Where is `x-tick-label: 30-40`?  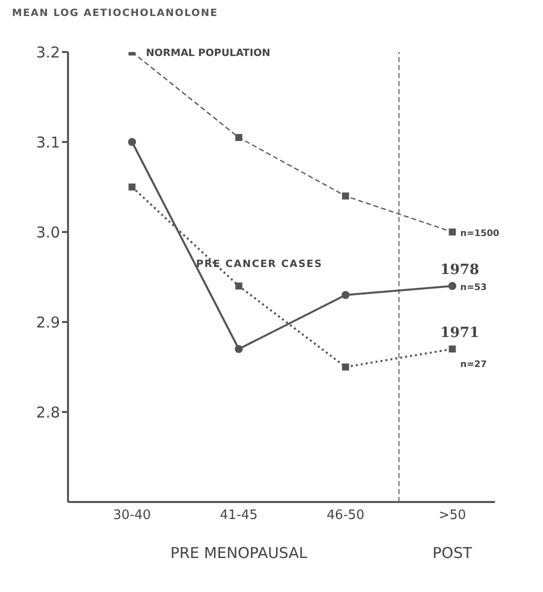 x-tick-label: 30-40 is located at coordinates (132, 516).